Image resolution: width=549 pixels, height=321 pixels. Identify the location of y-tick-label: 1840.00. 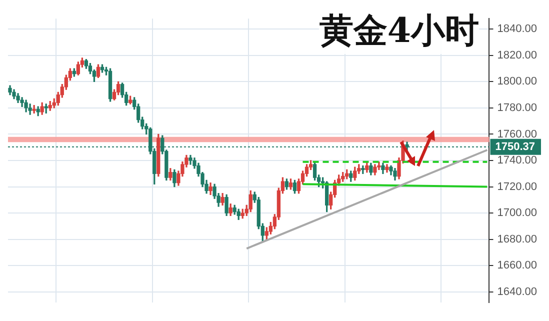
(517, 29).